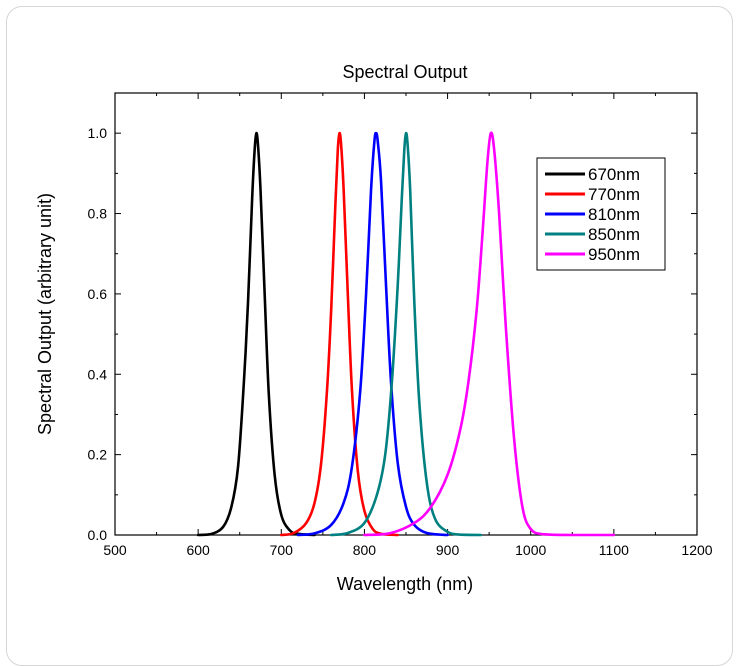 The image size is (741, 666). Describe the element at coordinates (98, 133) in the screenshot. I see `y-tick-label: 1.0` at that location.